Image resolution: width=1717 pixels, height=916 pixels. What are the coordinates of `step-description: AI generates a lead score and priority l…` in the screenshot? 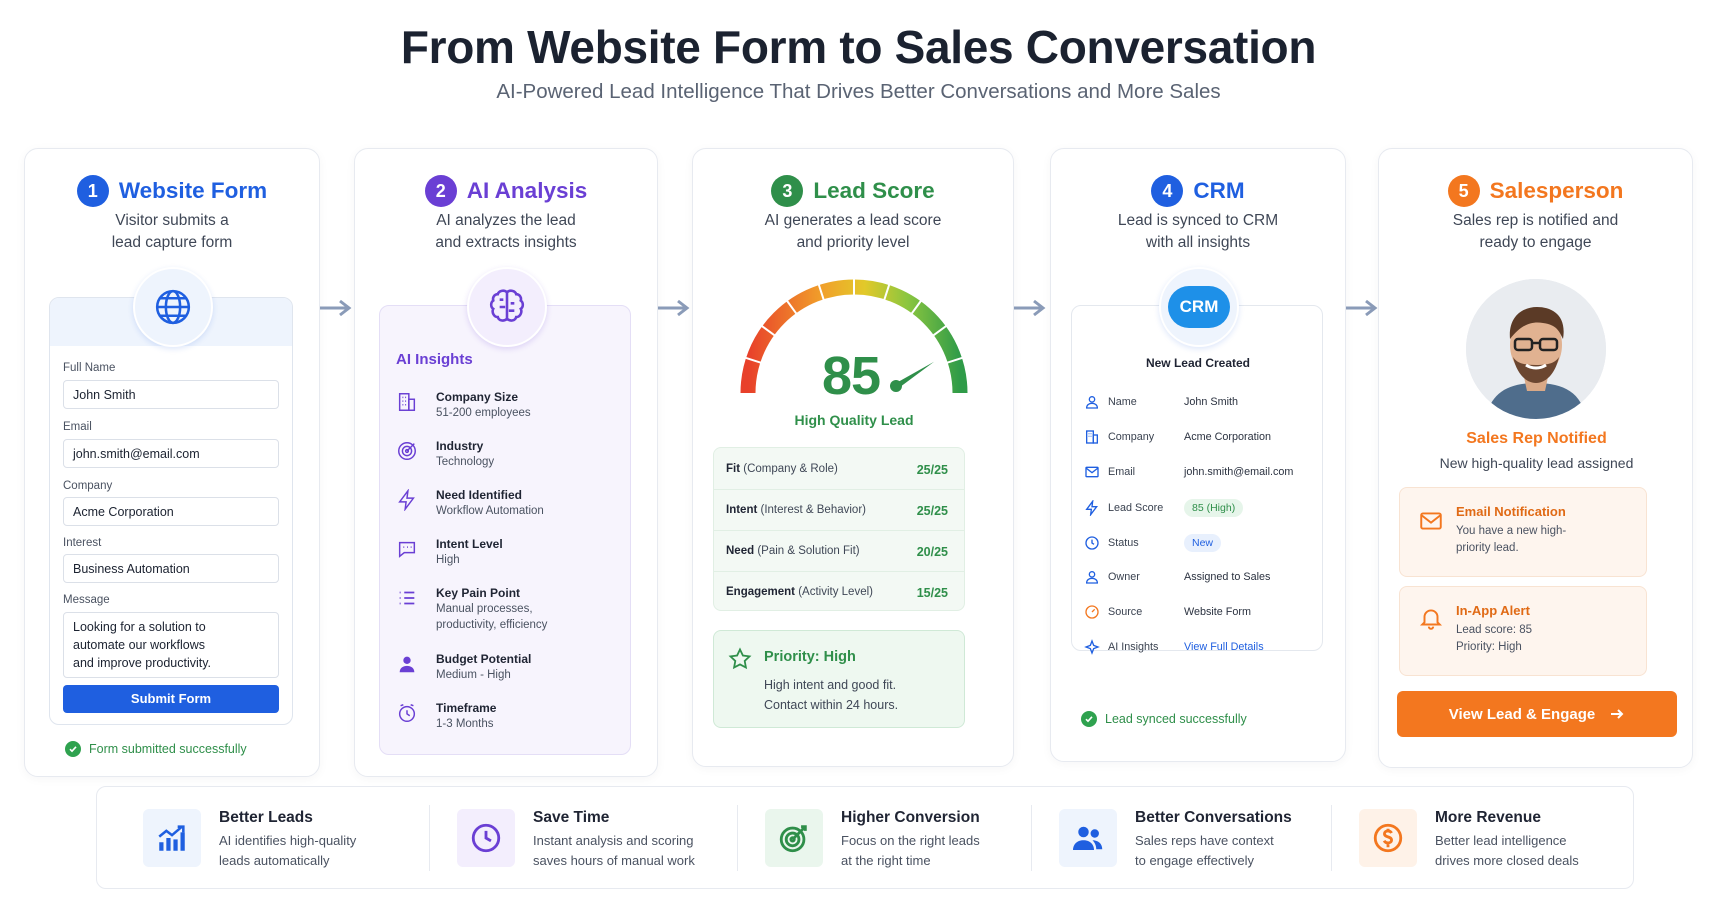 It's located at (853, 231).